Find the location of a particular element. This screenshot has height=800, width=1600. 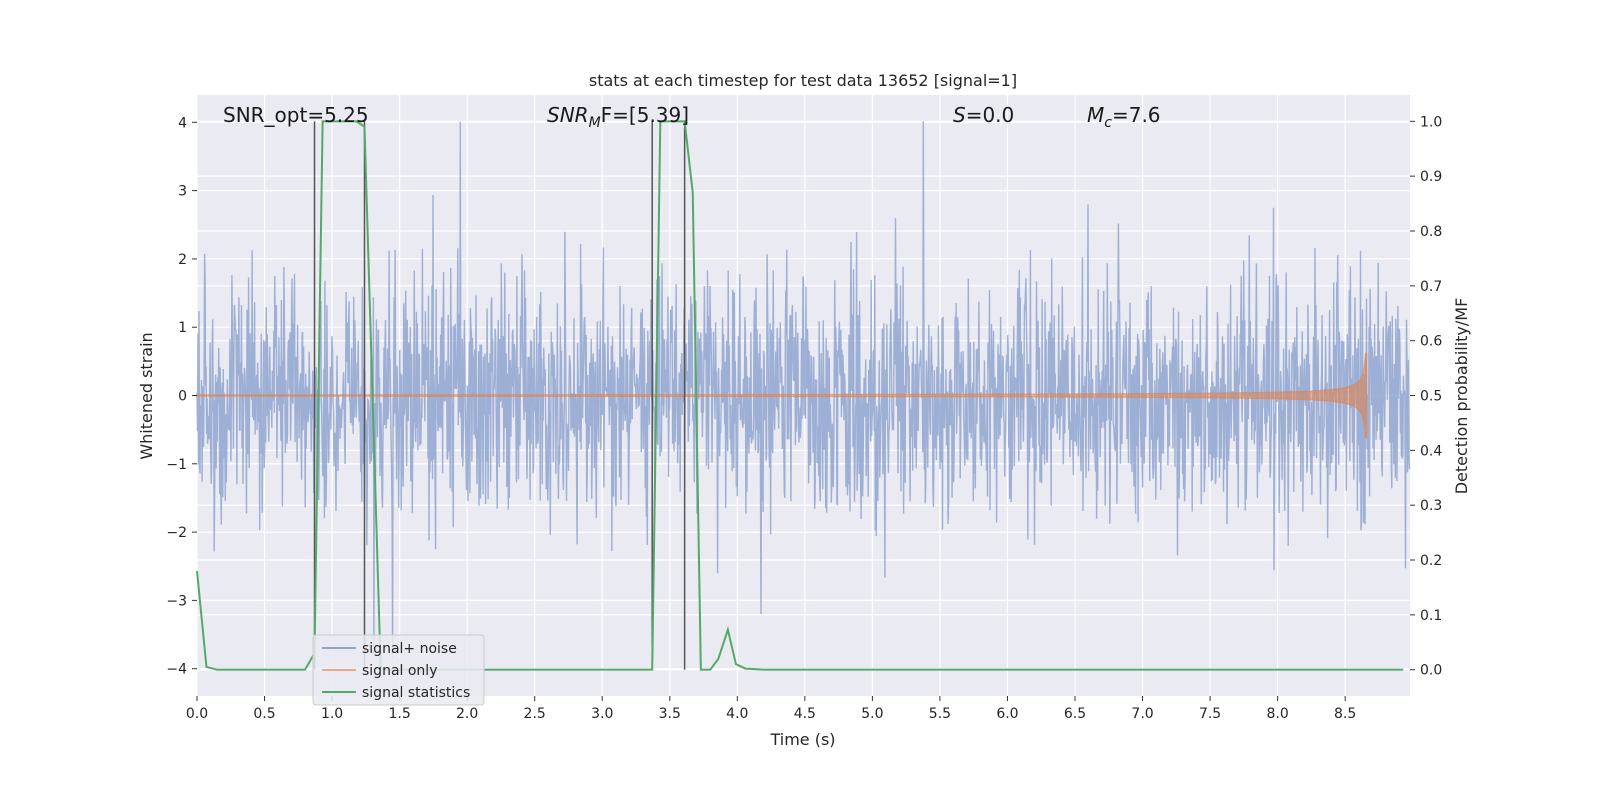

x-tick-label: 5.0 is located at coordinates (872, 714).